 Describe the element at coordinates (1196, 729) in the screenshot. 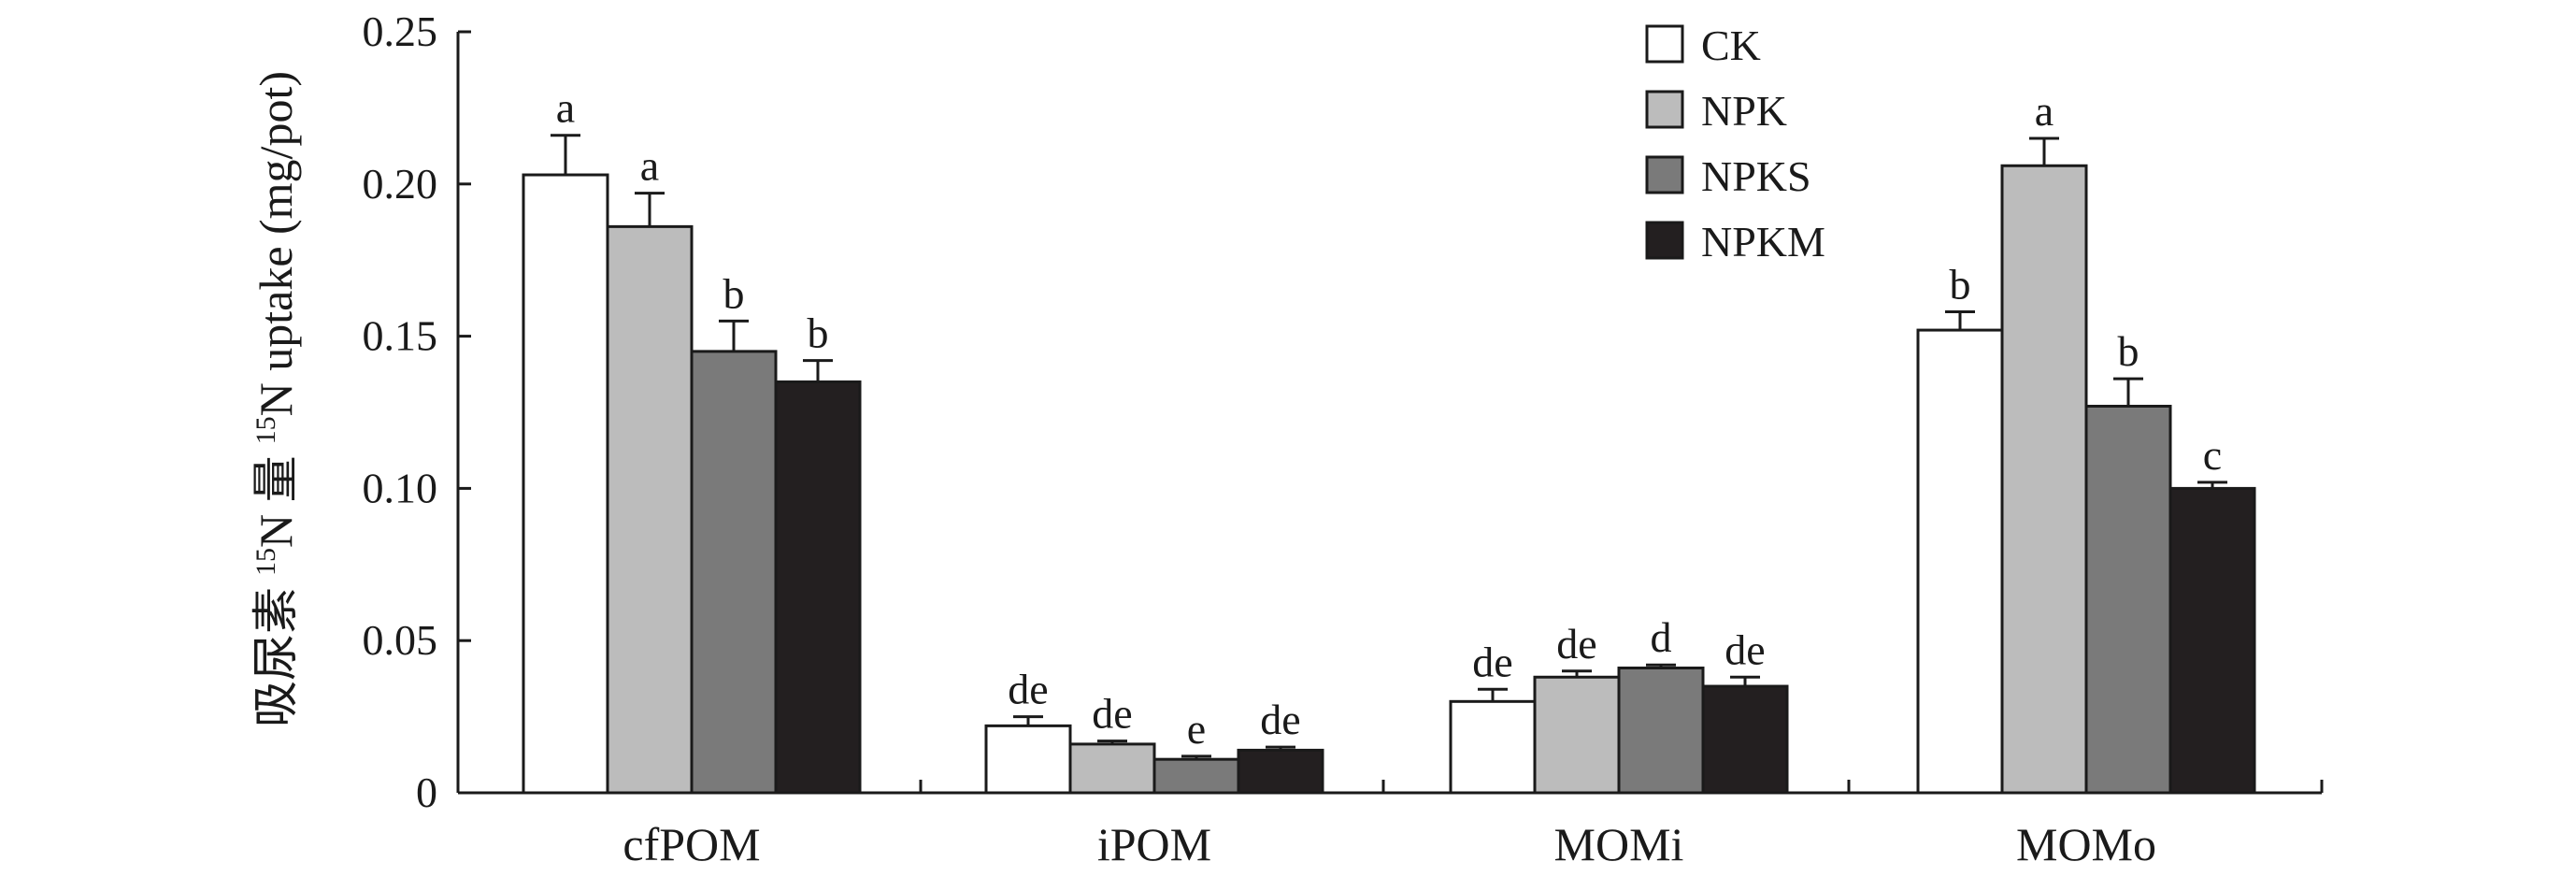

I see `significance-letter: e` at that location.